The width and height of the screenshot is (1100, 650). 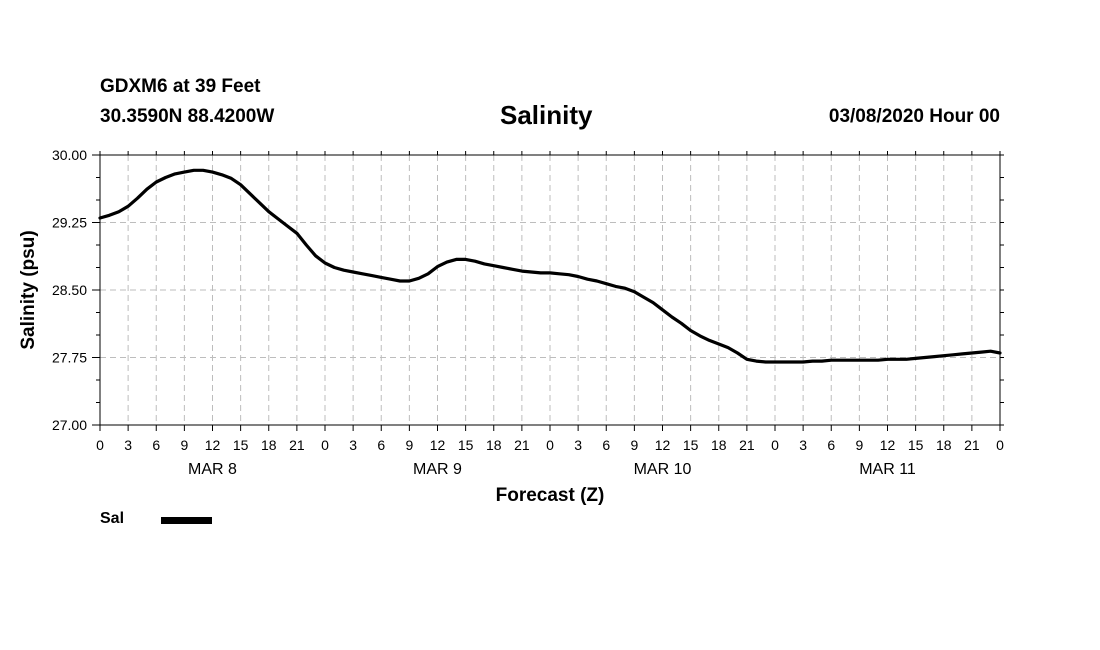 What do you see at coordinates (187, 116) in the screenshot?
I see `coordinates-label: 30.3590N 88.4200W` at bounding box center [187, 116].